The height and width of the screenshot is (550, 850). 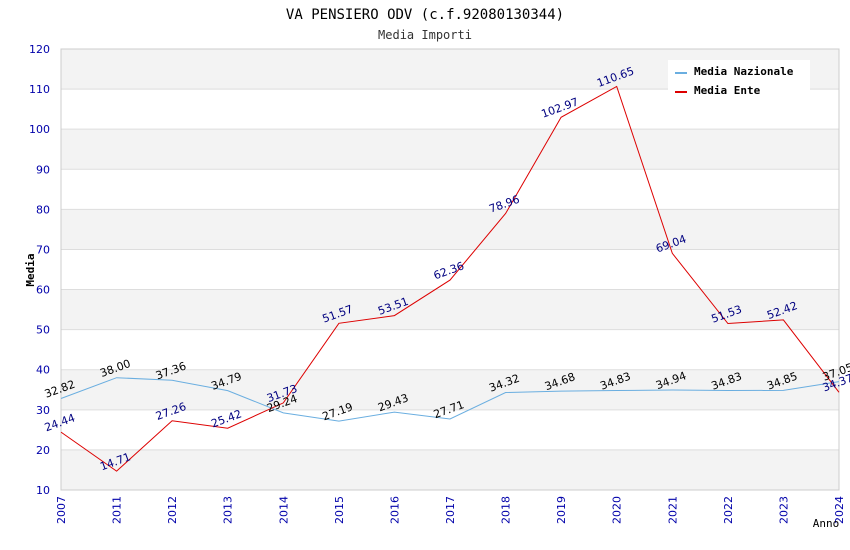 I want to click on x-tick-label: 2015, so click(x=339, y=510).